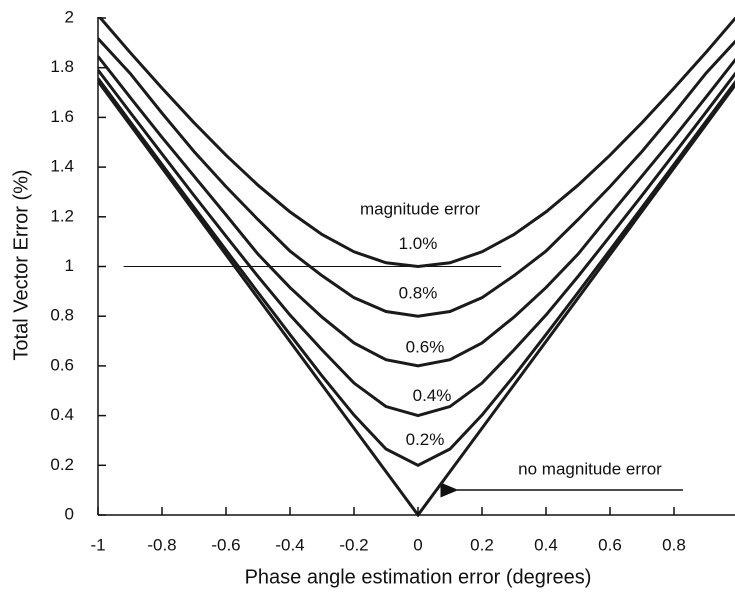 The height and width of the screenshot is (593, 735). Describe the element at coordinates (69, 16) in the screenshot. I see `y-tick-label: 2` at that location.